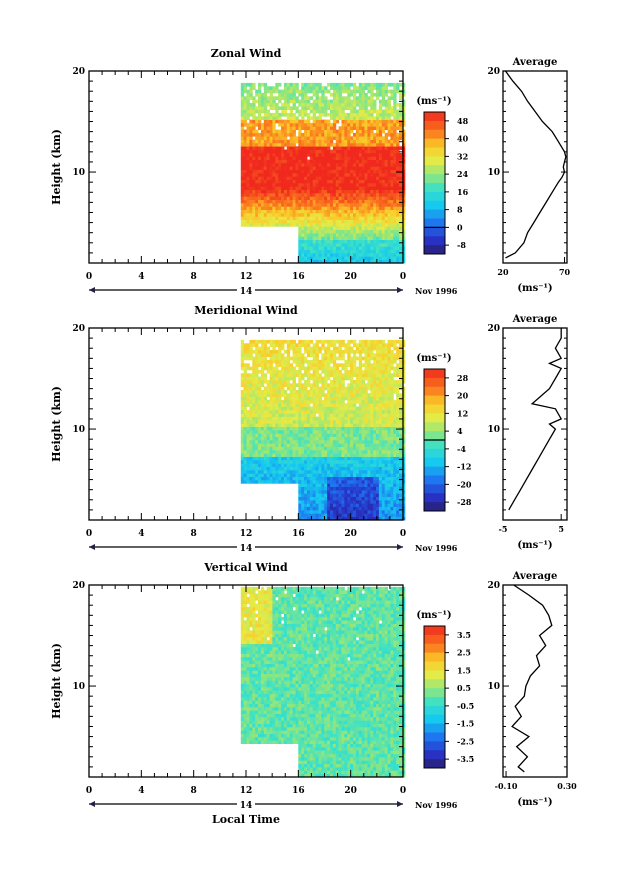 Image resolution: width=626 pixels, height=873 pixels. Describe the element at coordinates (463, 174) in the screenshot. I see `colorbar-label: 24` at that location.